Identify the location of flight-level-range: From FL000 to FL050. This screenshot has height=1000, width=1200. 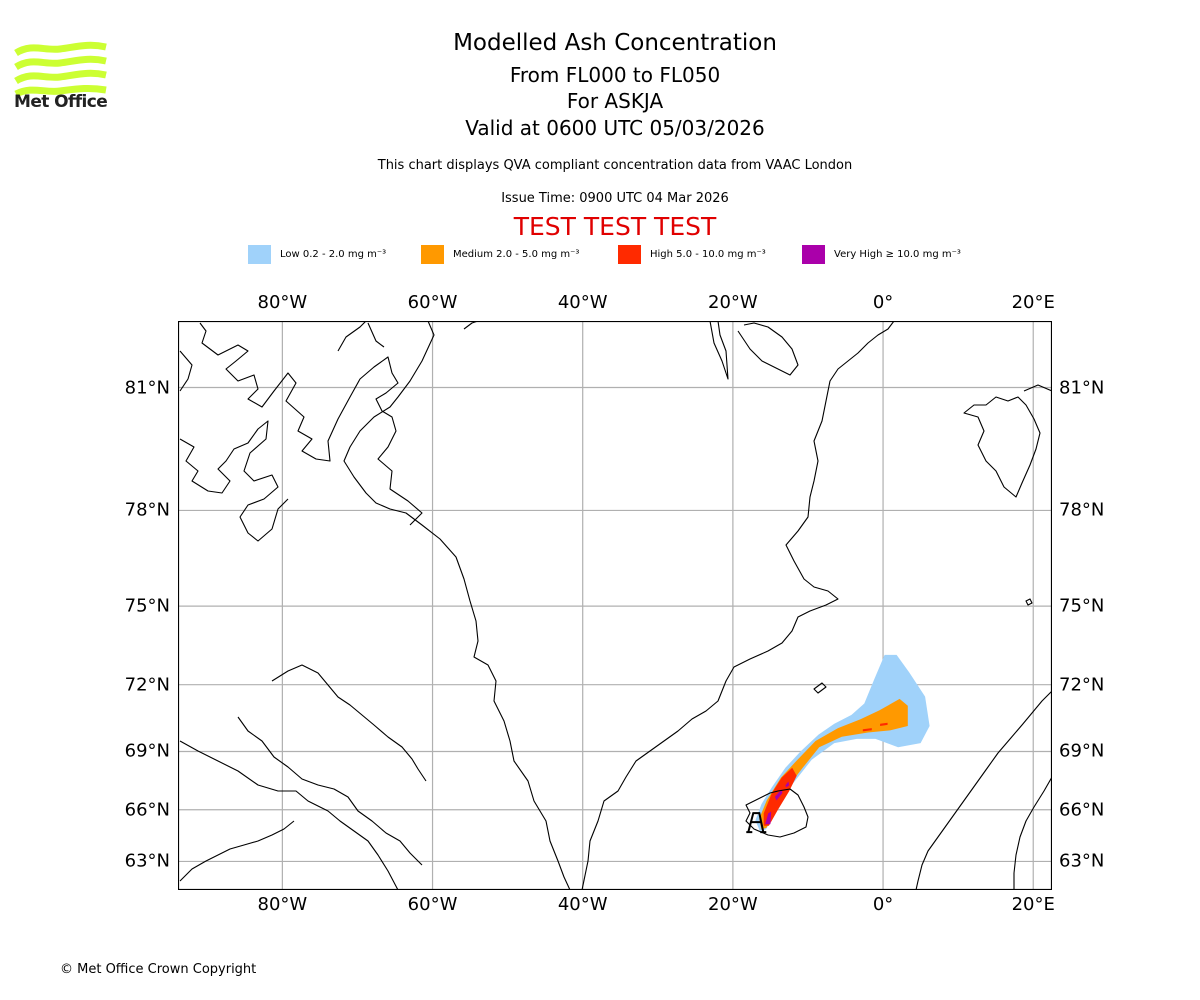
(615, 75).